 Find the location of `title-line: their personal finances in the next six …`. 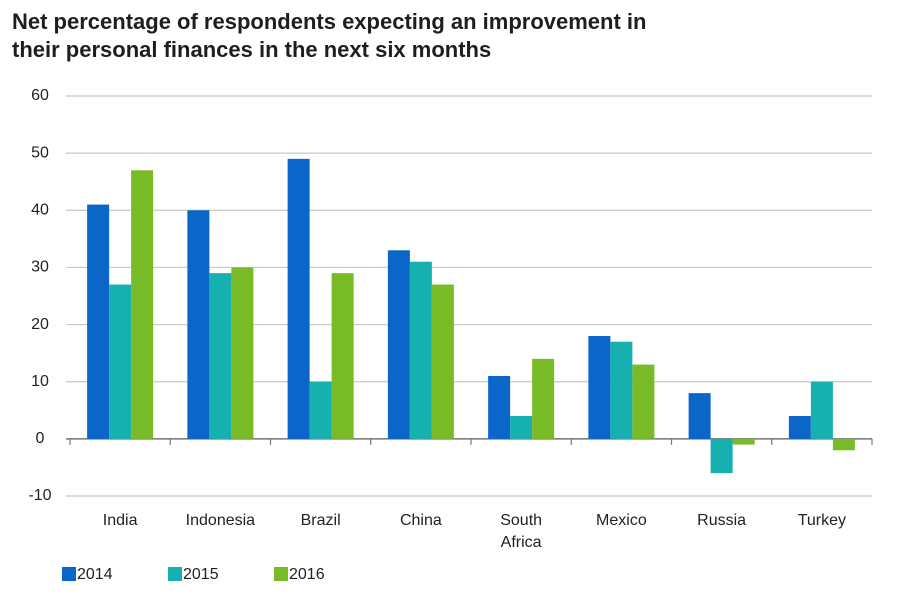

title-line: their personal finances in the next six … is located at coordinates (252, 49).